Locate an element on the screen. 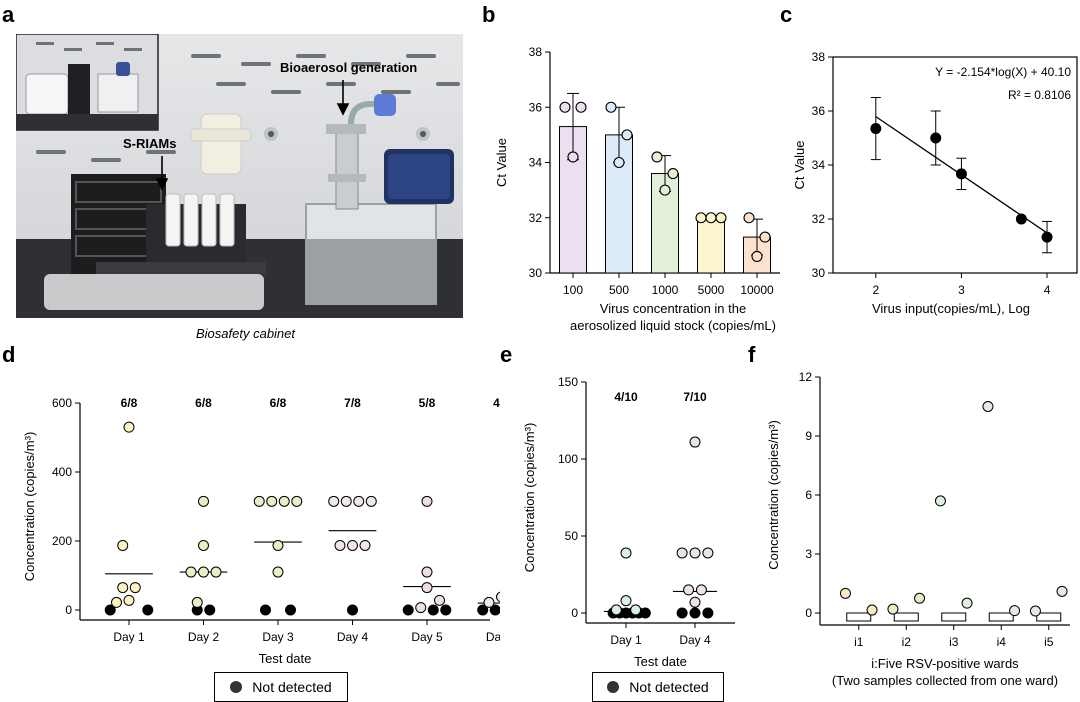  x-tick-label: i4 is located at coordinates (1002, 642).